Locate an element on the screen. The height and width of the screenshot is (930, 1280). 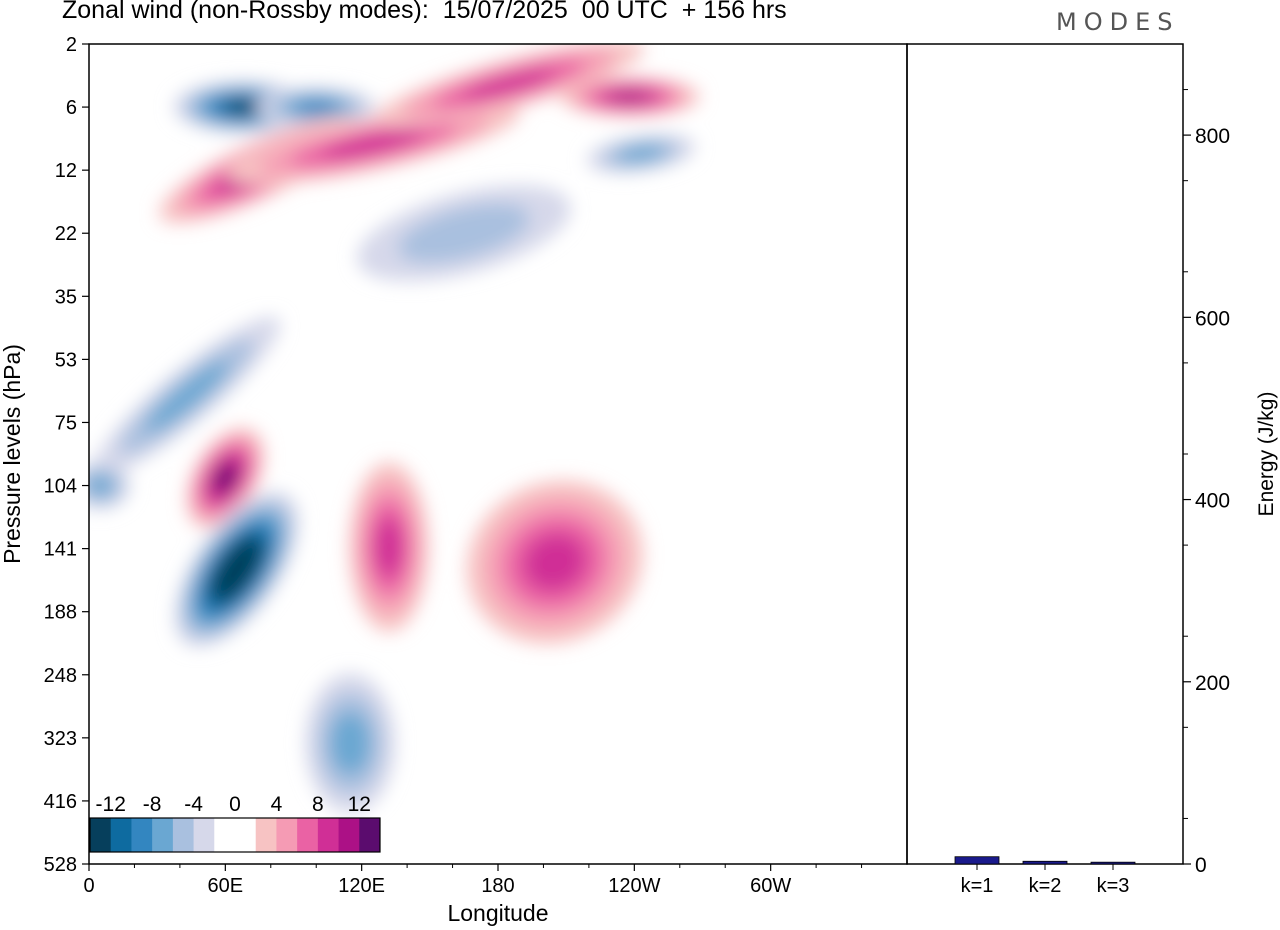
colorbar-label: -8 is located at coordinates (152, 804).